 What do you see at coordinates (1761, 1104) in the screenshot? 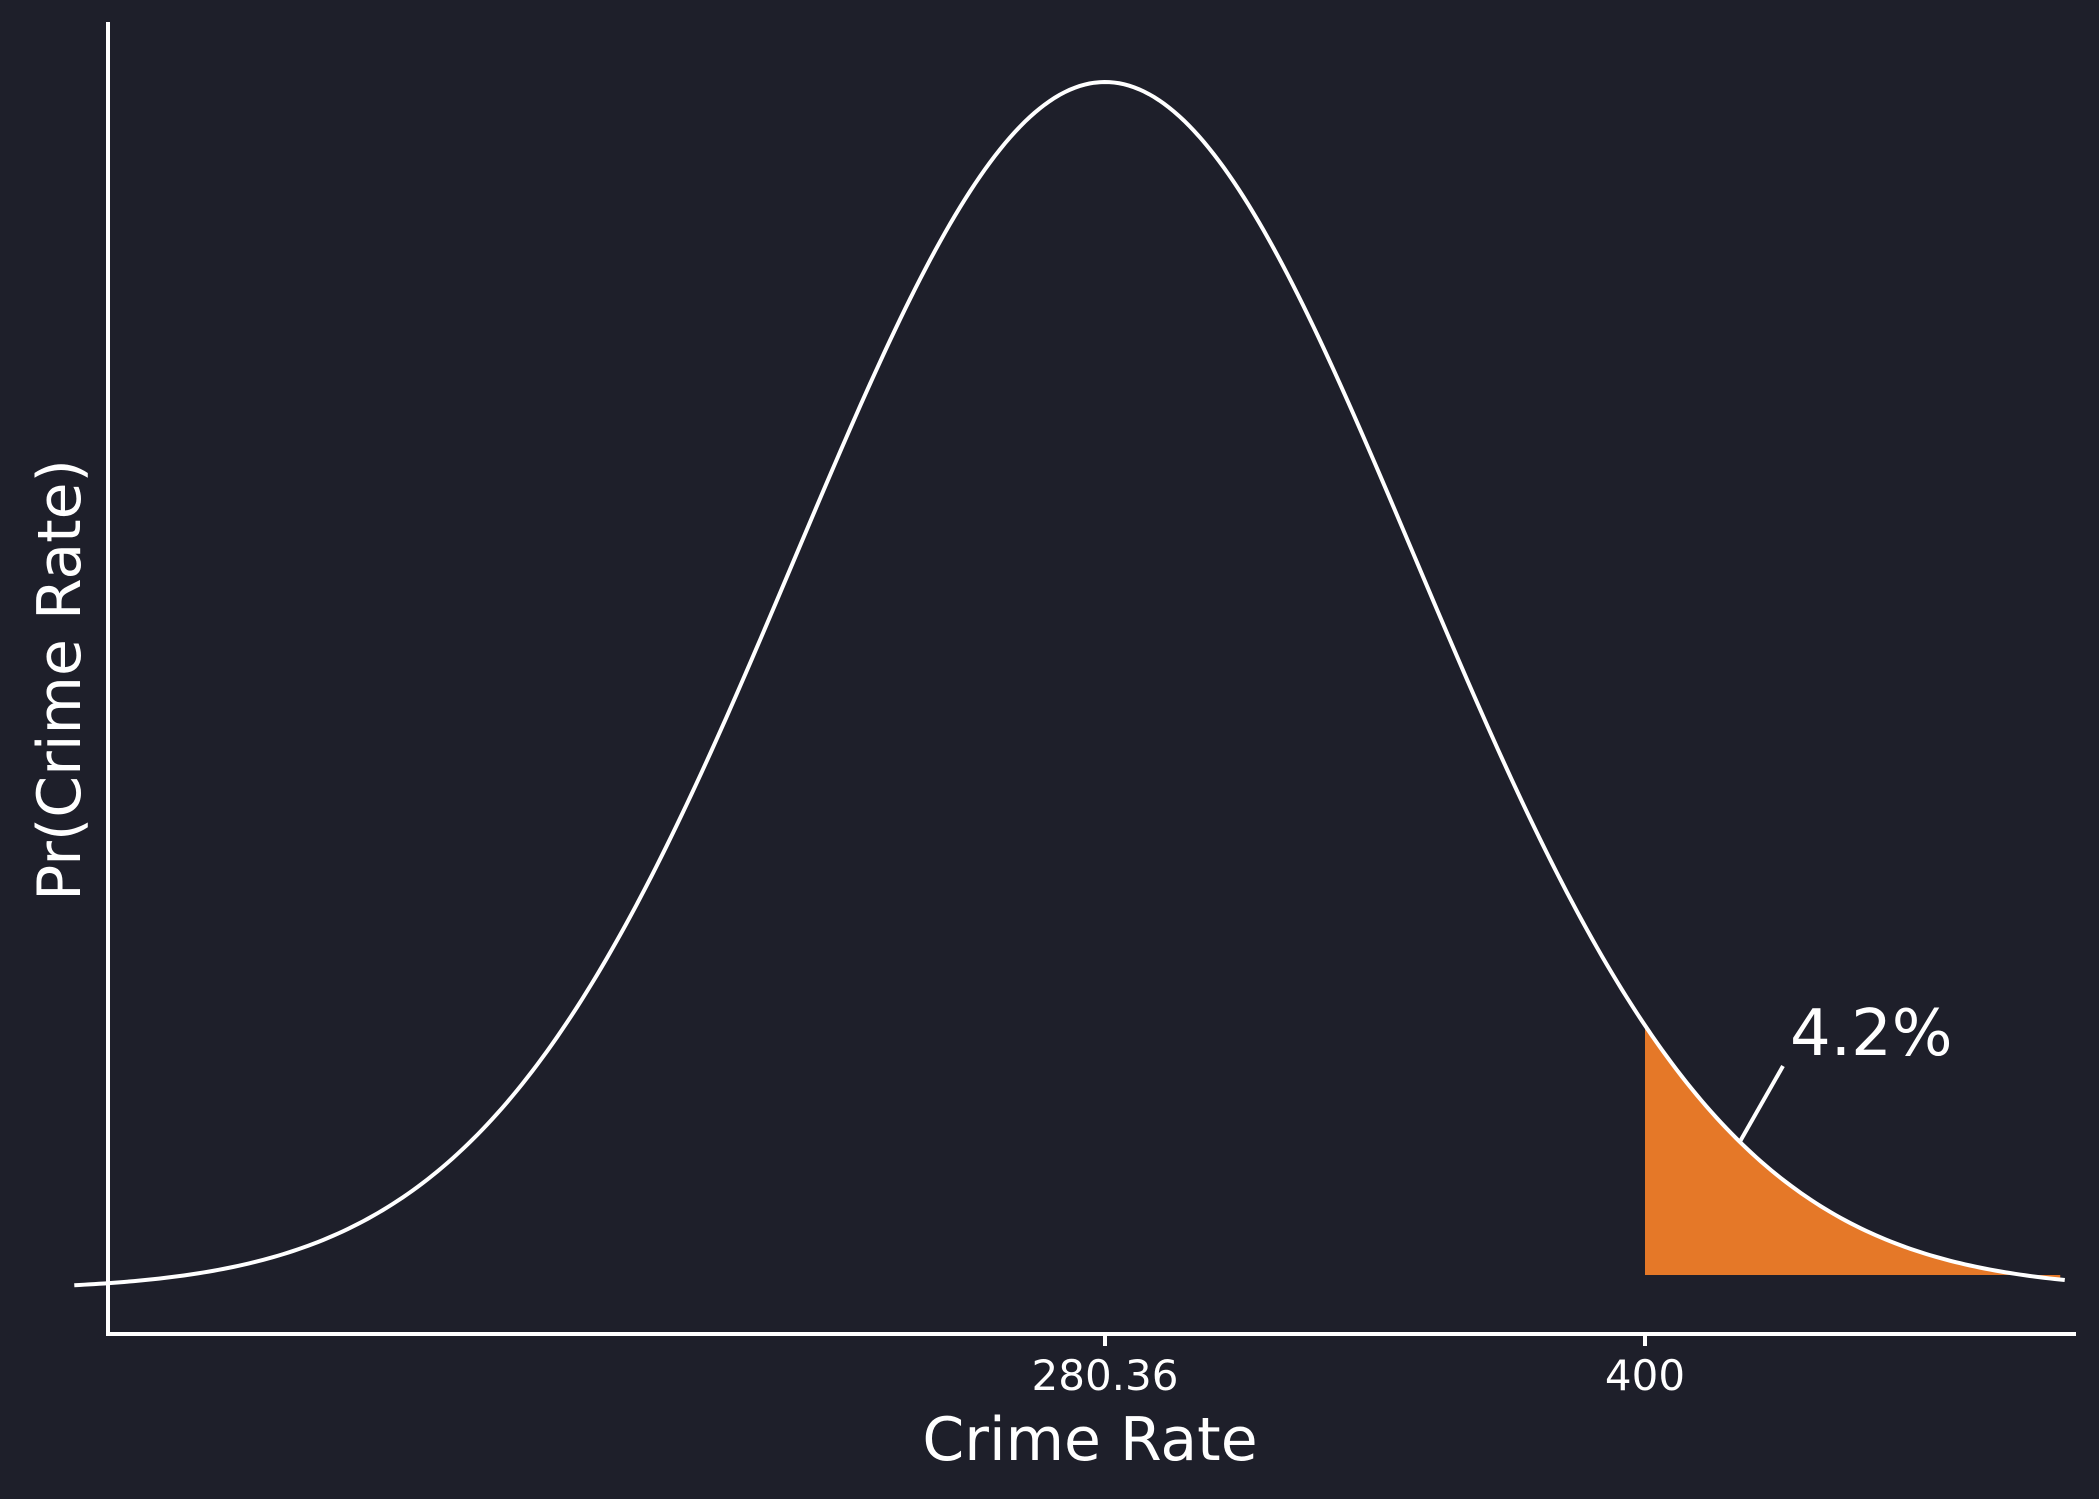
I see `annotation-leader-line` at bounding box center [1761, 1104].